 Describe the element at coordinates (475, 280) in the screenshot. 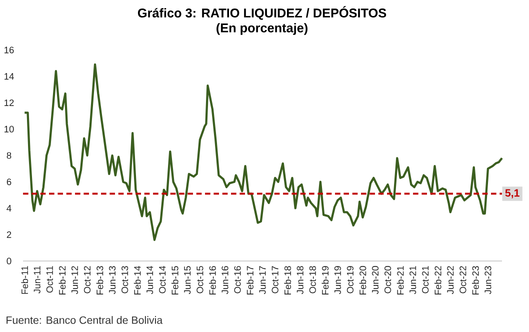

I see `x-tick-label: Feb-23` at that location.